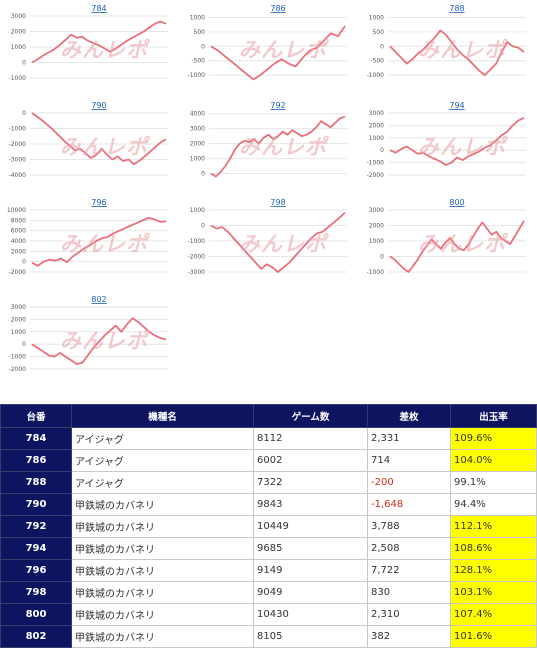 This screenshot has width=537, height=648. I want to click on chart-svg: 790 0 -1000 -2000 -3000 -4000, so click(88, 140).